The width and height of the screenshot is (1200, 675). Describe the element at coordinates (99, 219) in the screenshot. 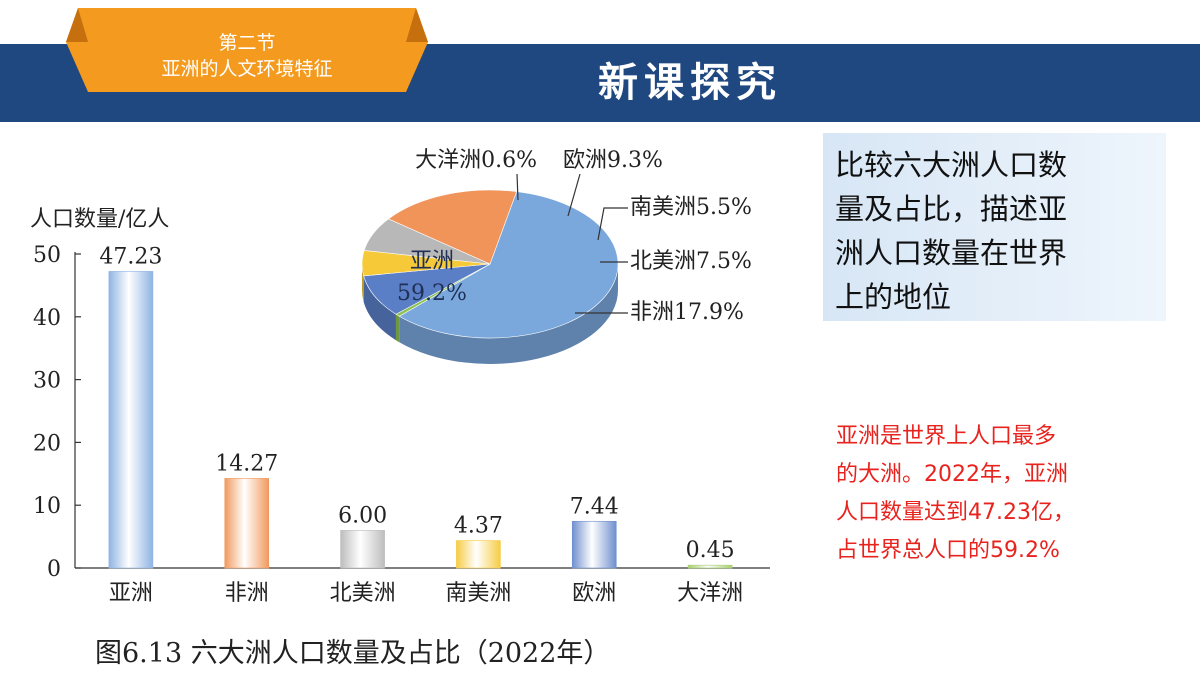

I see `y-axis-label: 人口数量/亿人` at that location.